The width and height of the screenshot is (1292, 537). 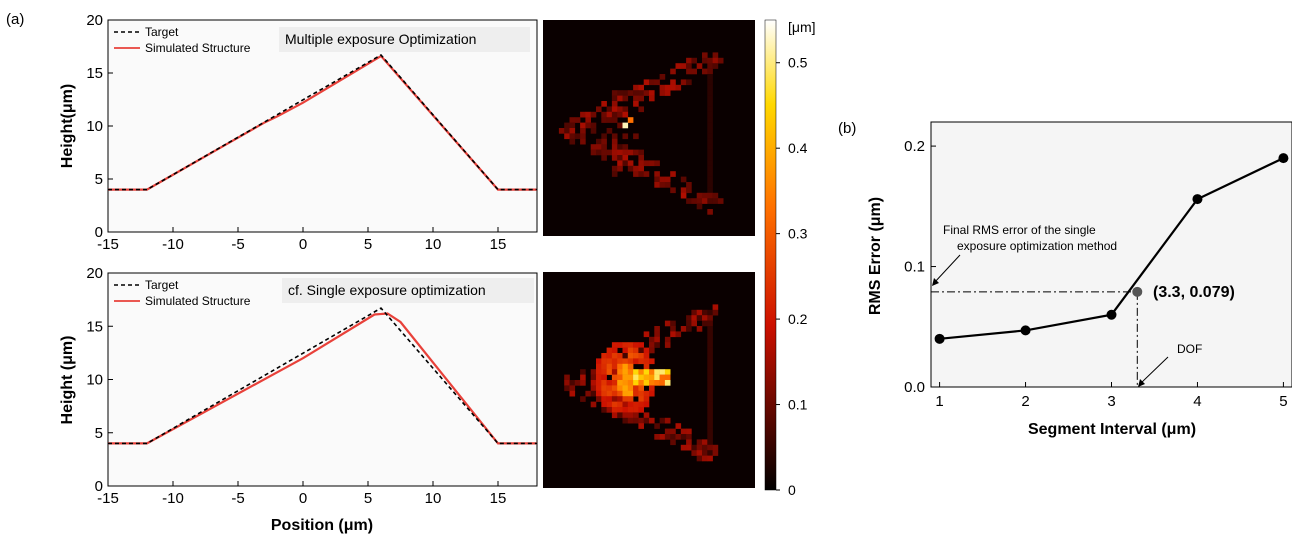 I want to click on x-tick-label: -15, so click(x=108, y=498).